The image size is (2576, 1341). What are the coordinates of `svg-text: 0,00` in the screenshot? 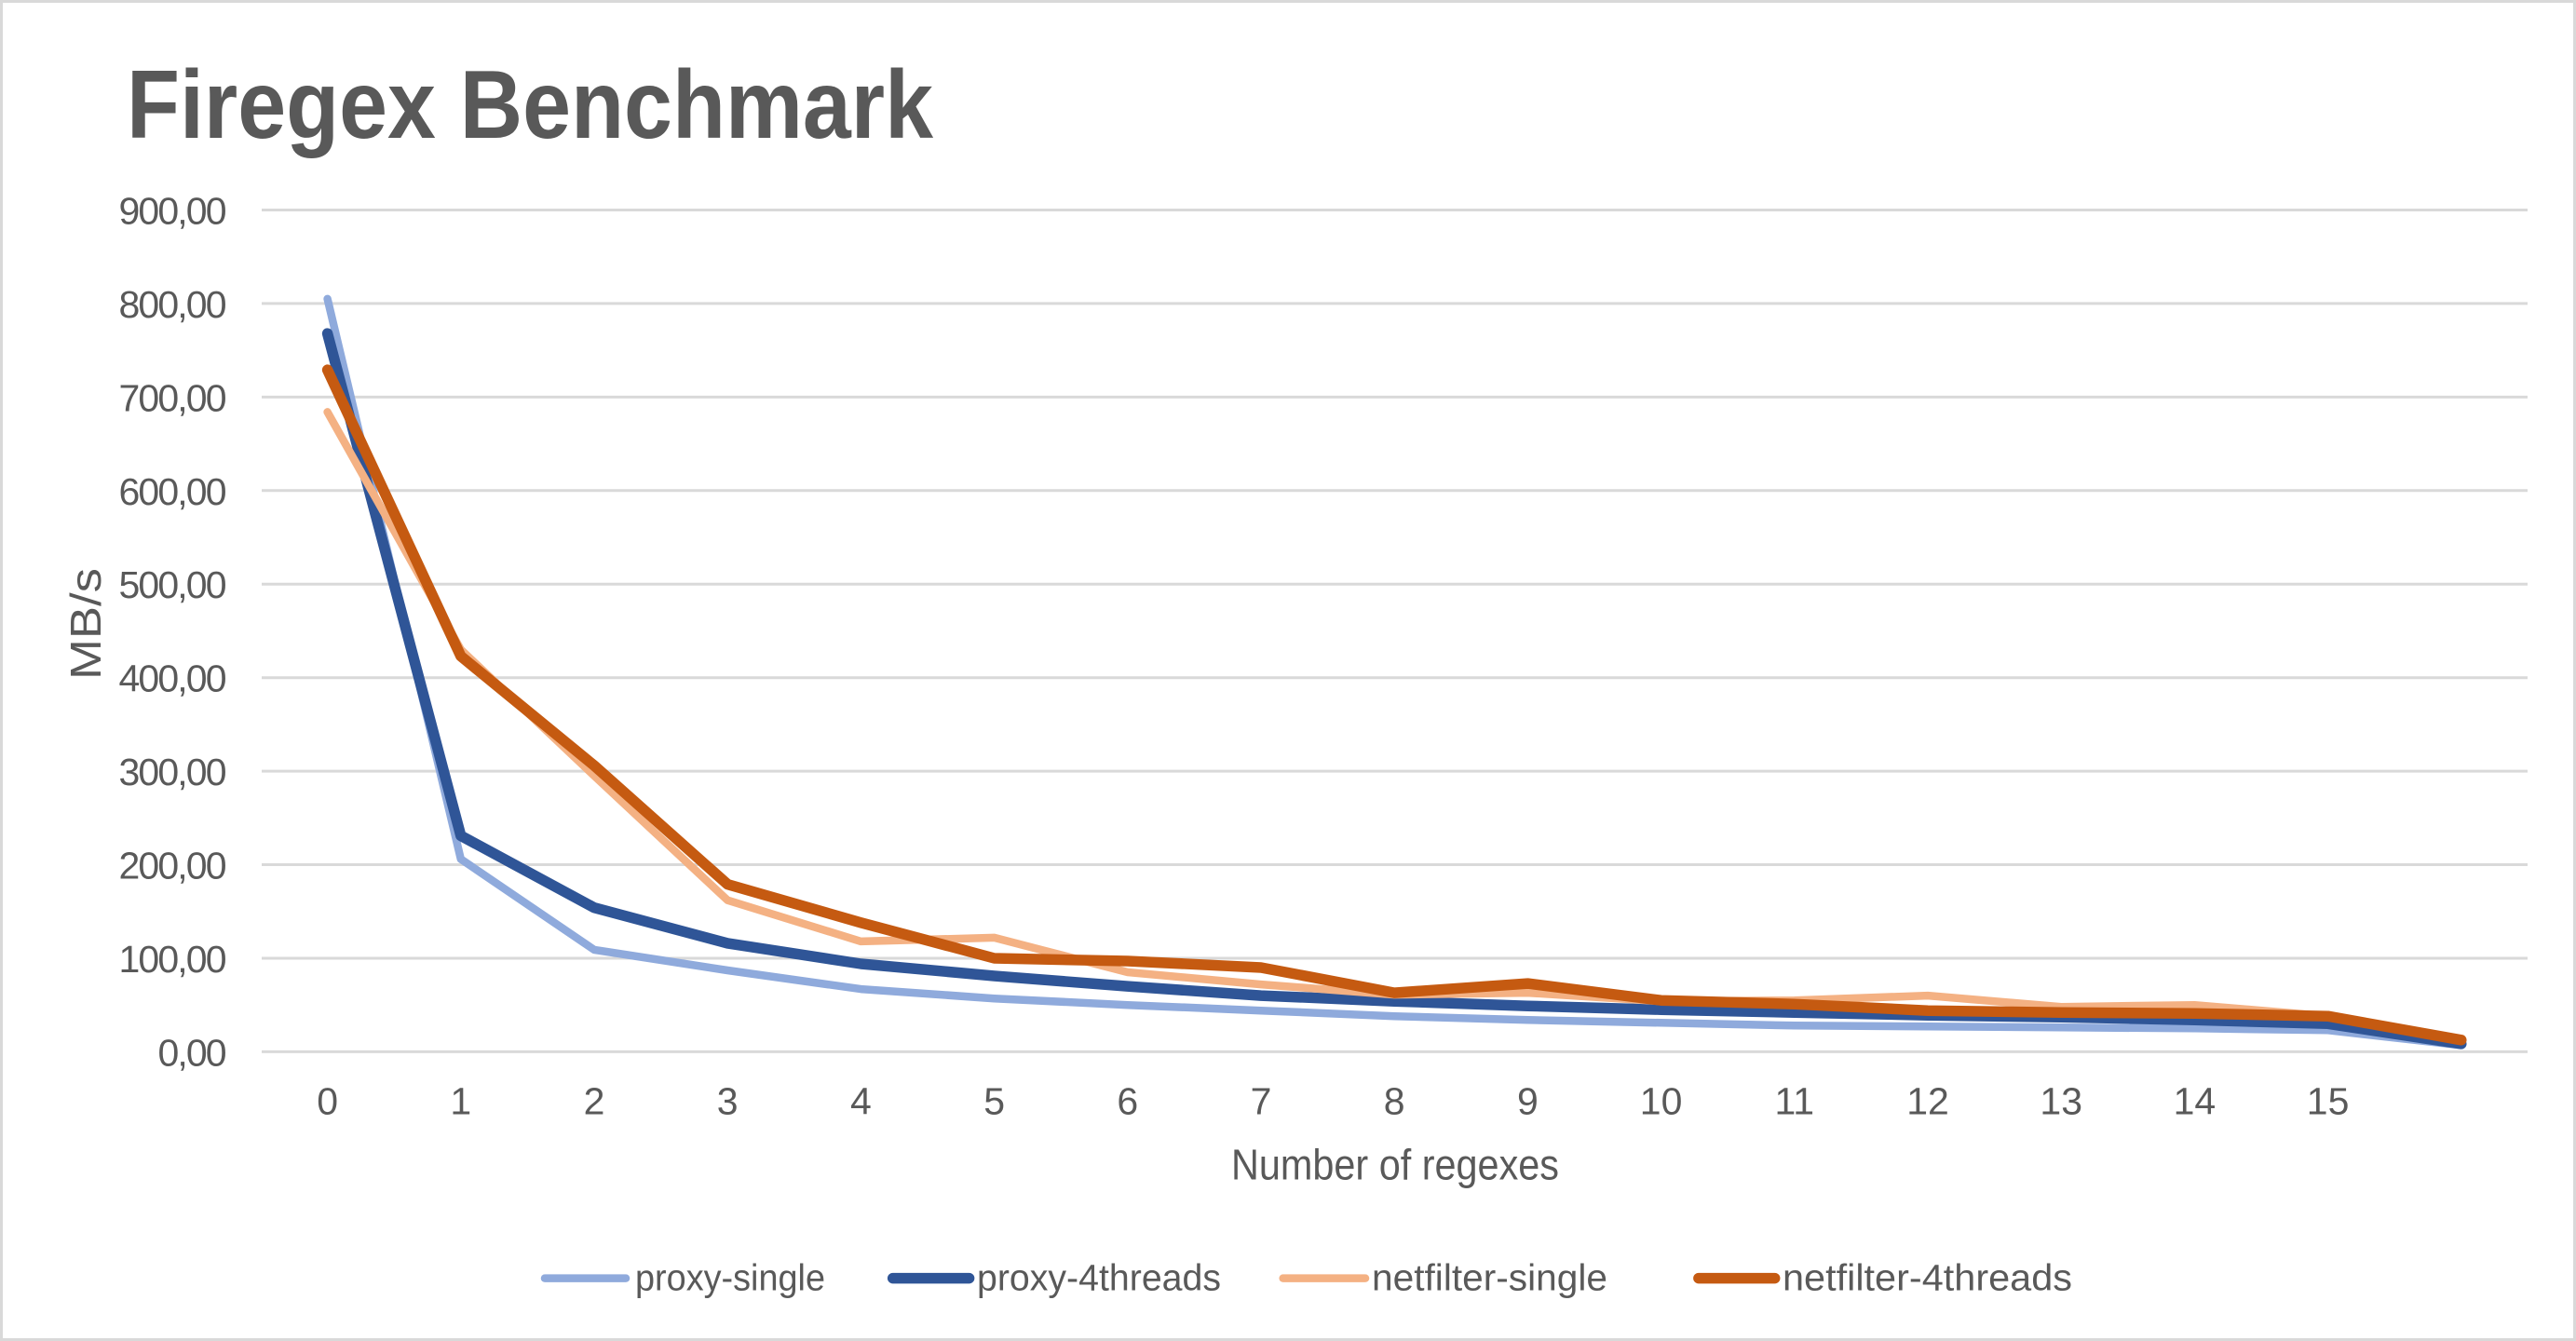 It's located at (192, 1053).